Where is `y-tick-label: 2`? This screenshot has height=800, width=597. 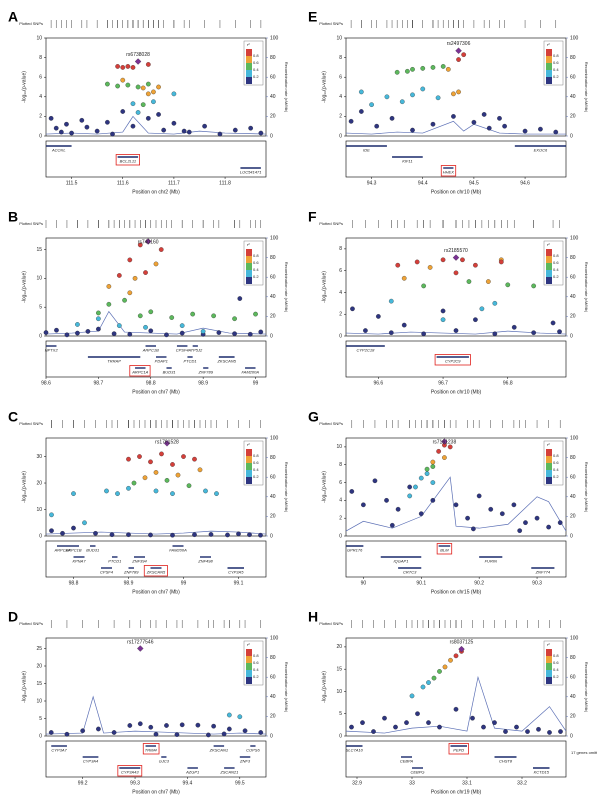
y-tick-label: 2 is located at coordinates (40, 117).